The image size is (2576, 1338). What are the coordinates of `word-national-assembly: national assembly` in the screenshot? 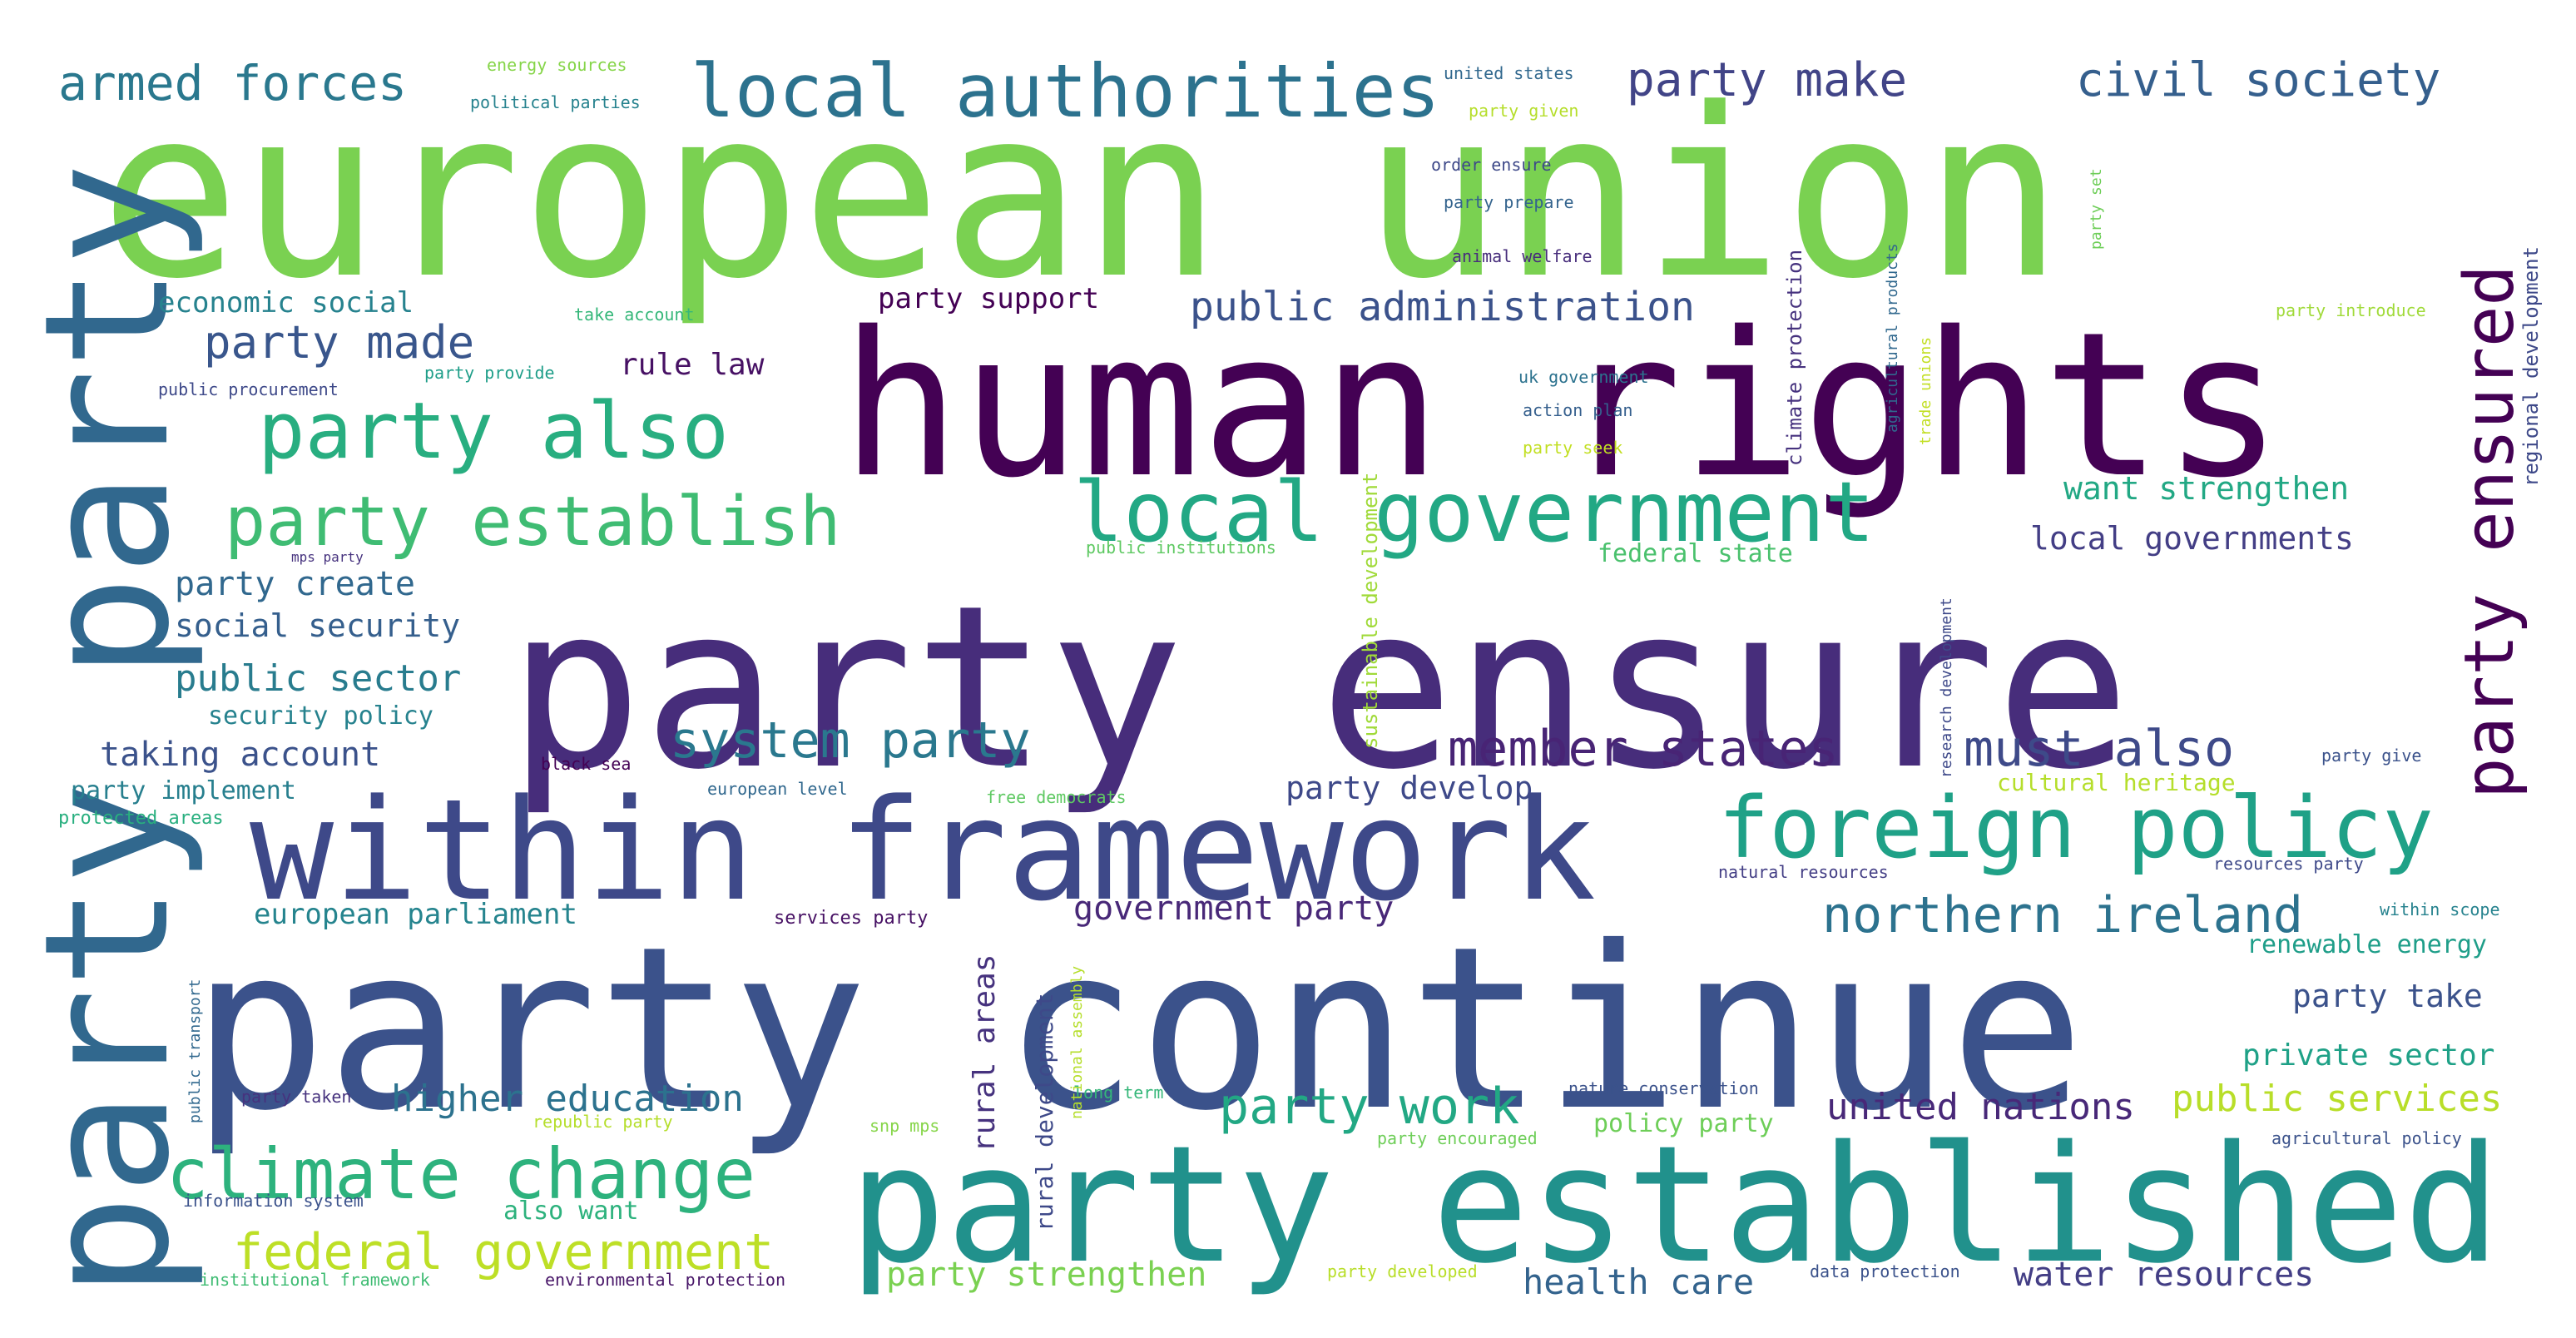 It's located at (1077, 1042).